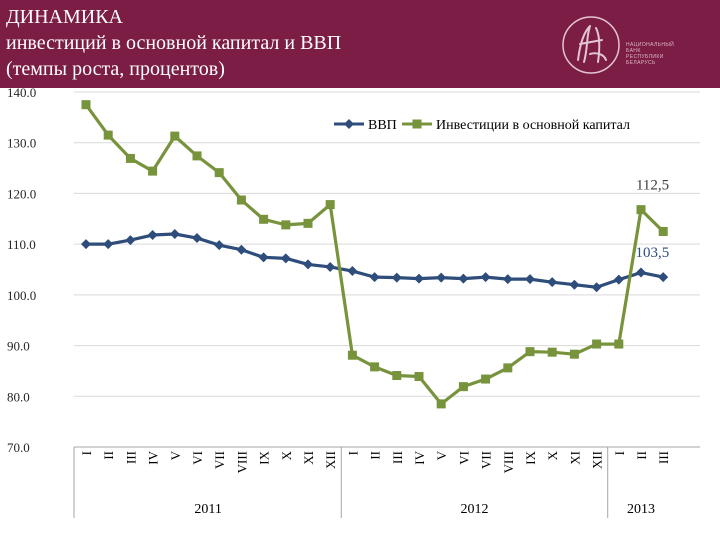  What do you see at coordinates (650, 54) in the screenshot?
I see `logo-text: НАЦИОНАЛЬНЫЙ БАНК РЕСПУБЛИКИ БЕЛАРУСЬ` at bounding box center [650, 54].